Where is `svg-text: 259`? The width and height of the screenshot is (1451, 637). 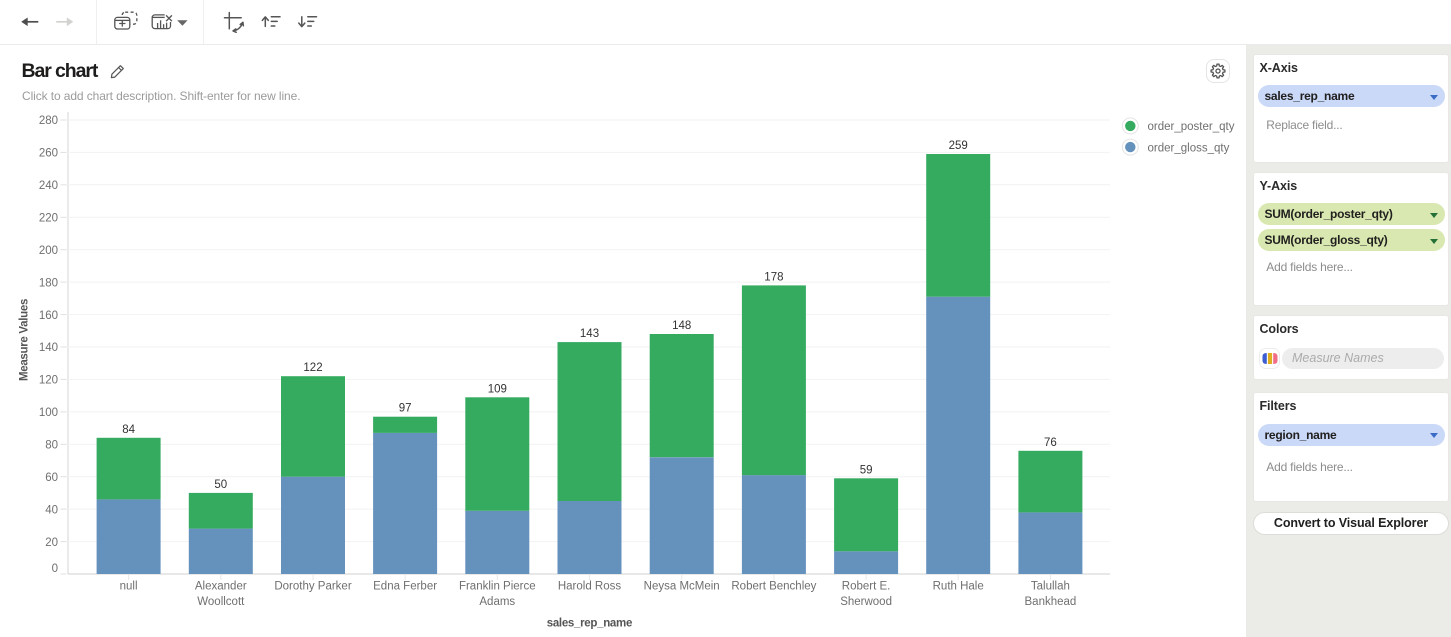 svg-text: 259 is located at coordinates (958, 146).